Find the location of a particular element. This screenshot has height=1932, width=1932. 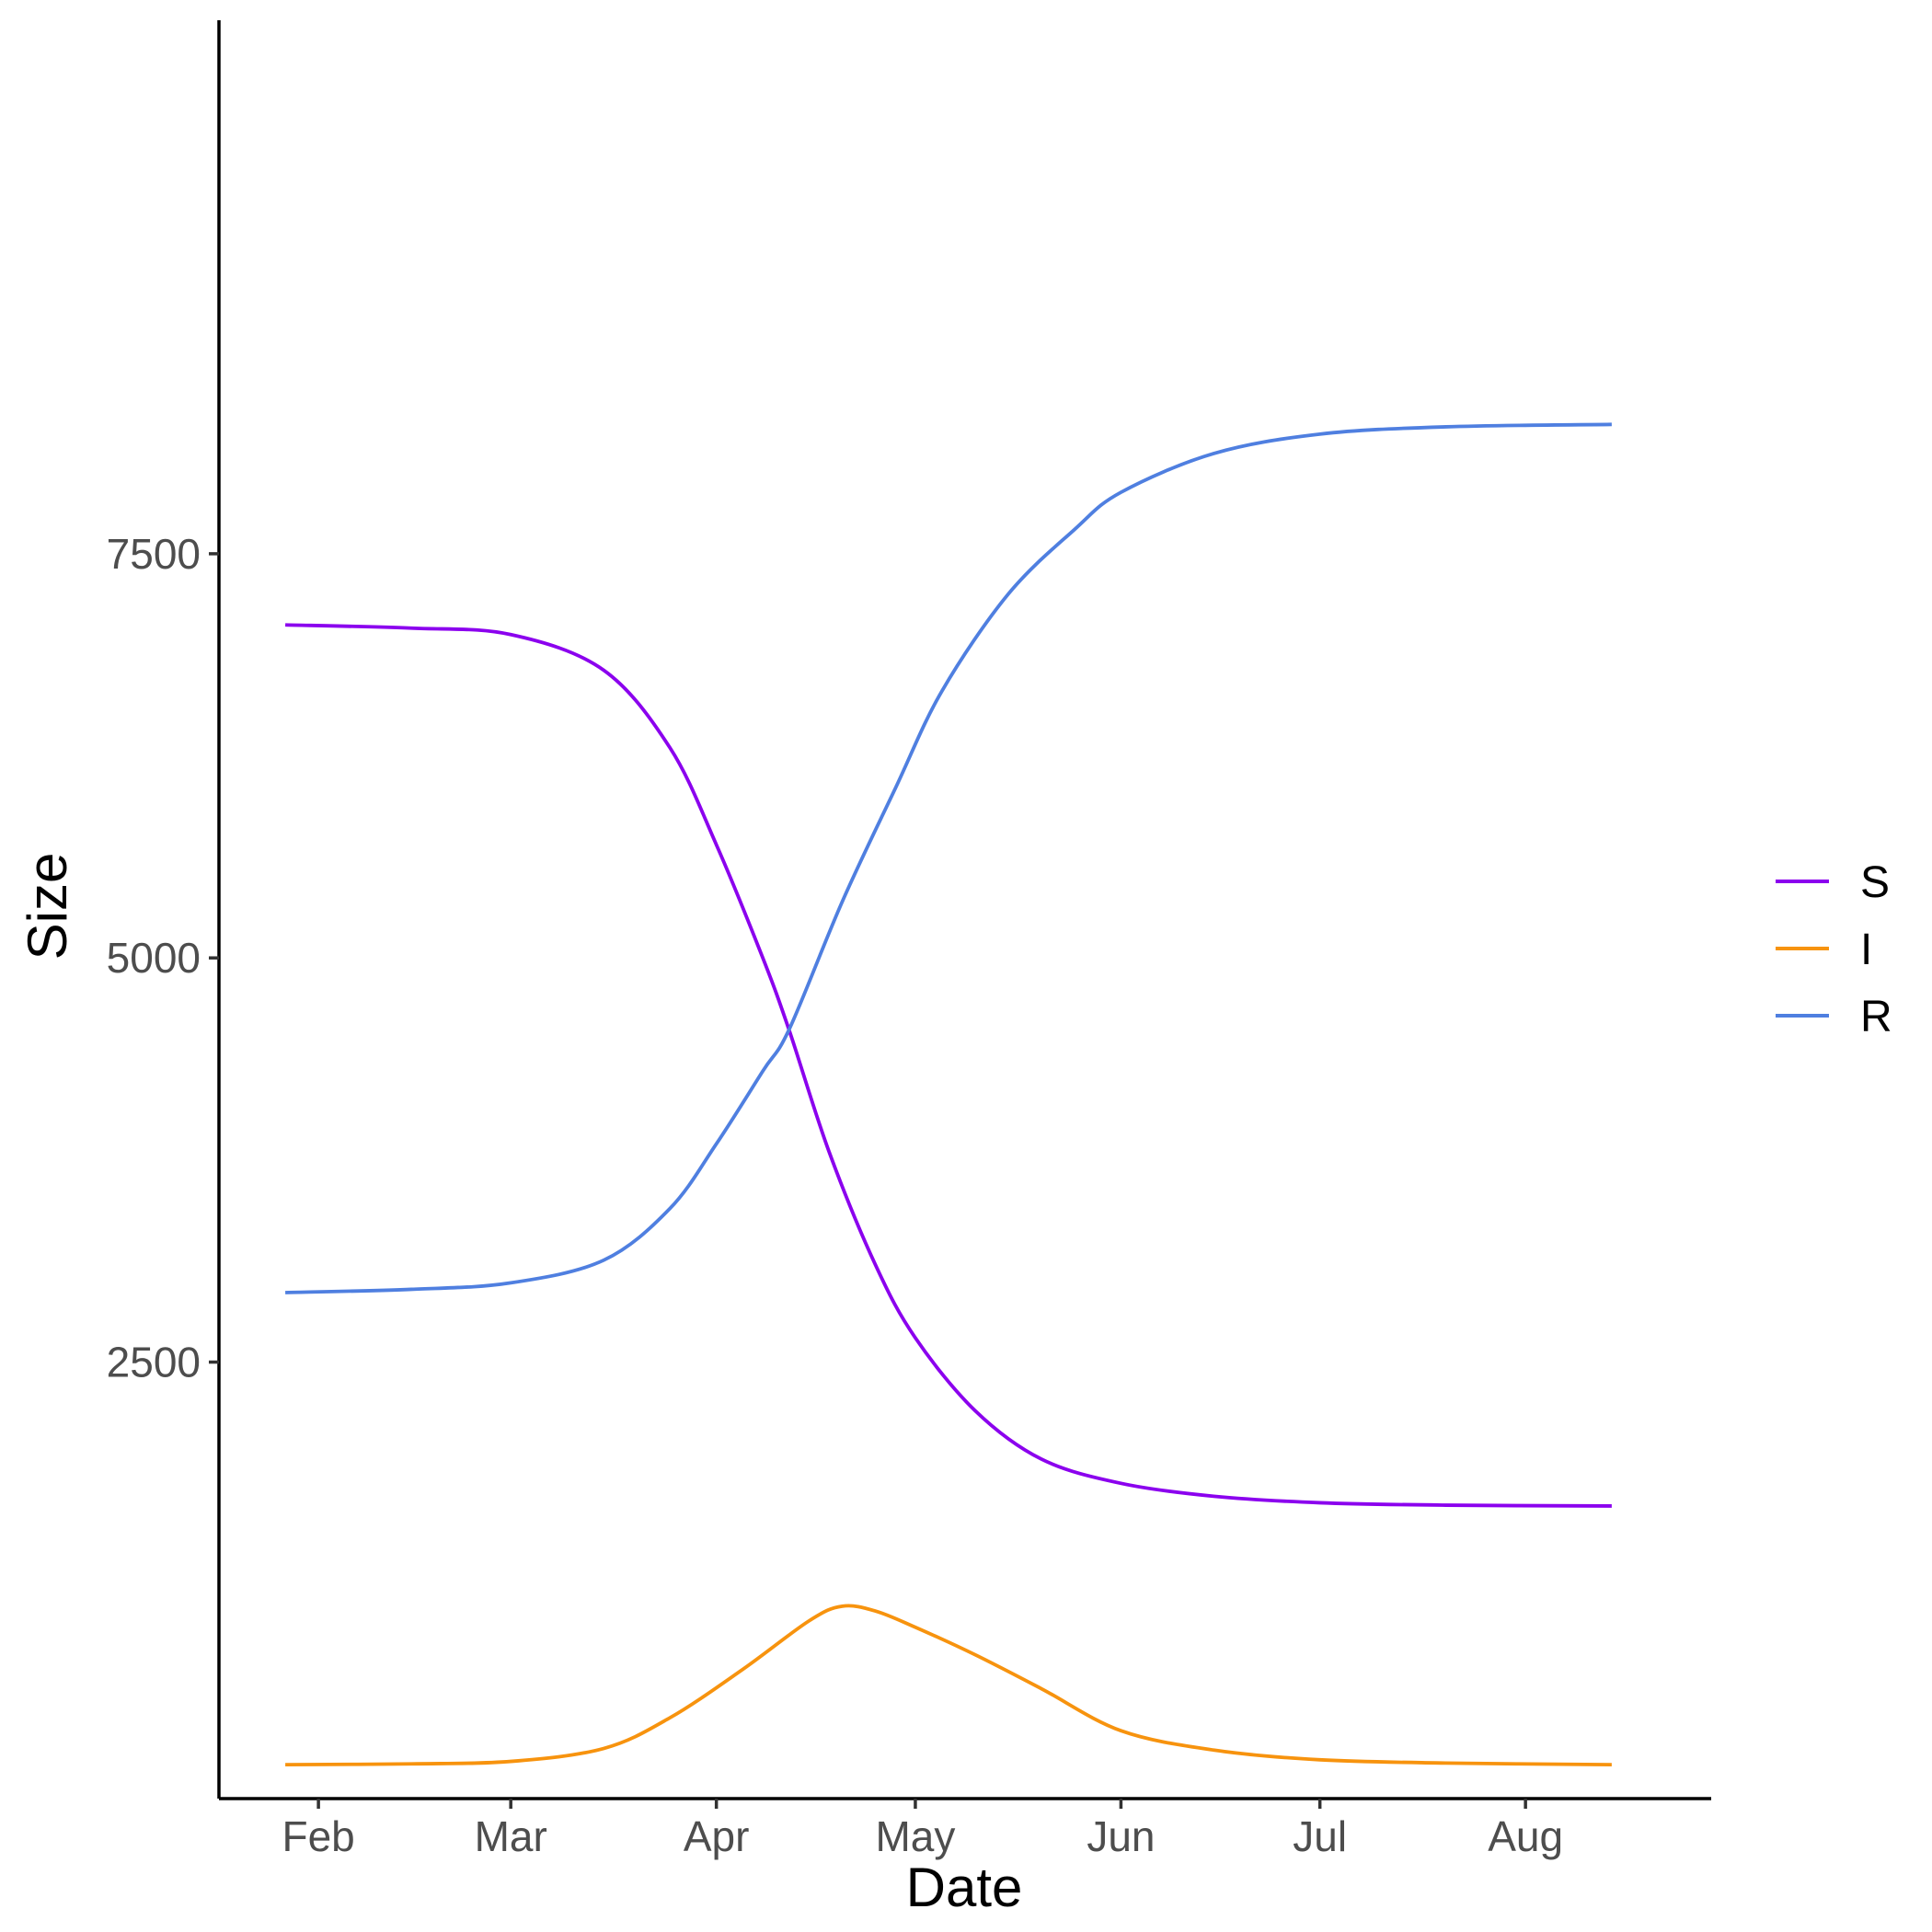

y-tick-label: 5000 is located at coordinates (154, 958).